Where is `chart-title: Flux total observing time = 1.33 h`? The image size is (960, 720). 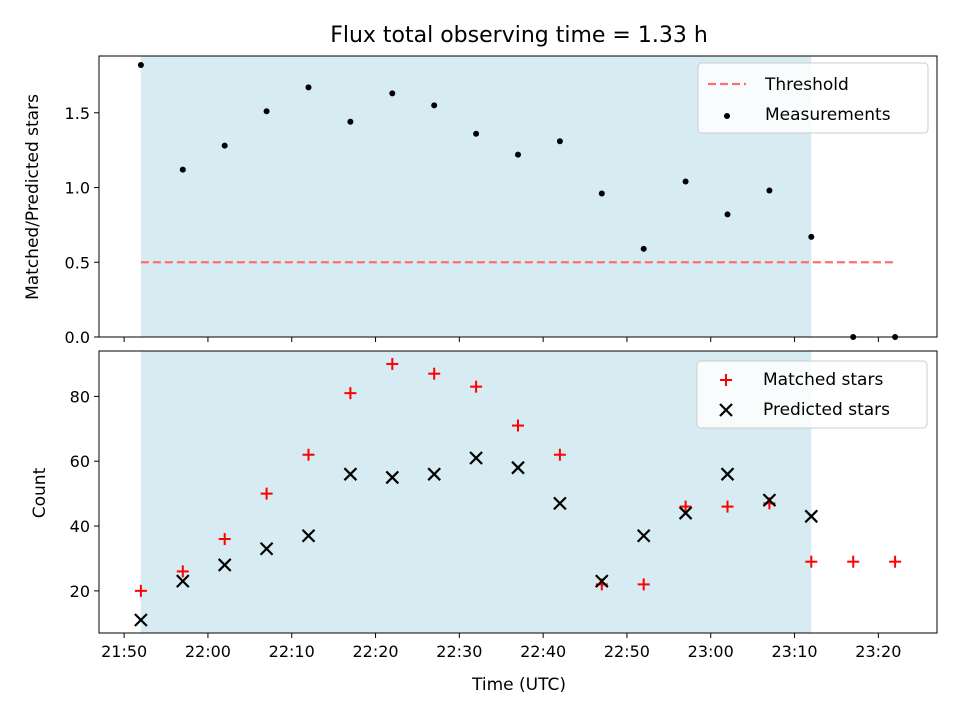 chart-title: Flux total observing time = 1.33 h is located at coordinates (519, 35).